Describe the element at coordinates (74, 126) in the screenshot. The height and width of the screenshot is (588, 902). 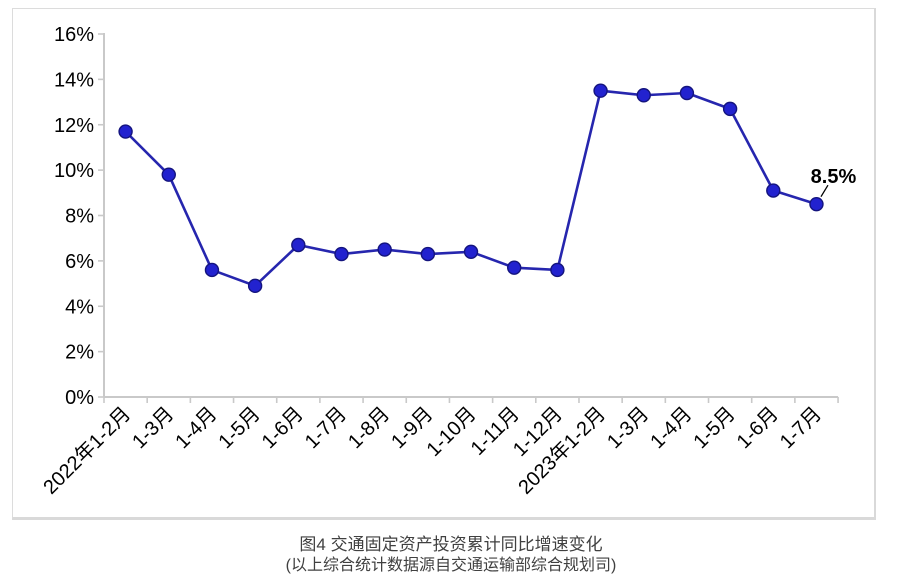
I see `y-tick-label: 12%` at that location.